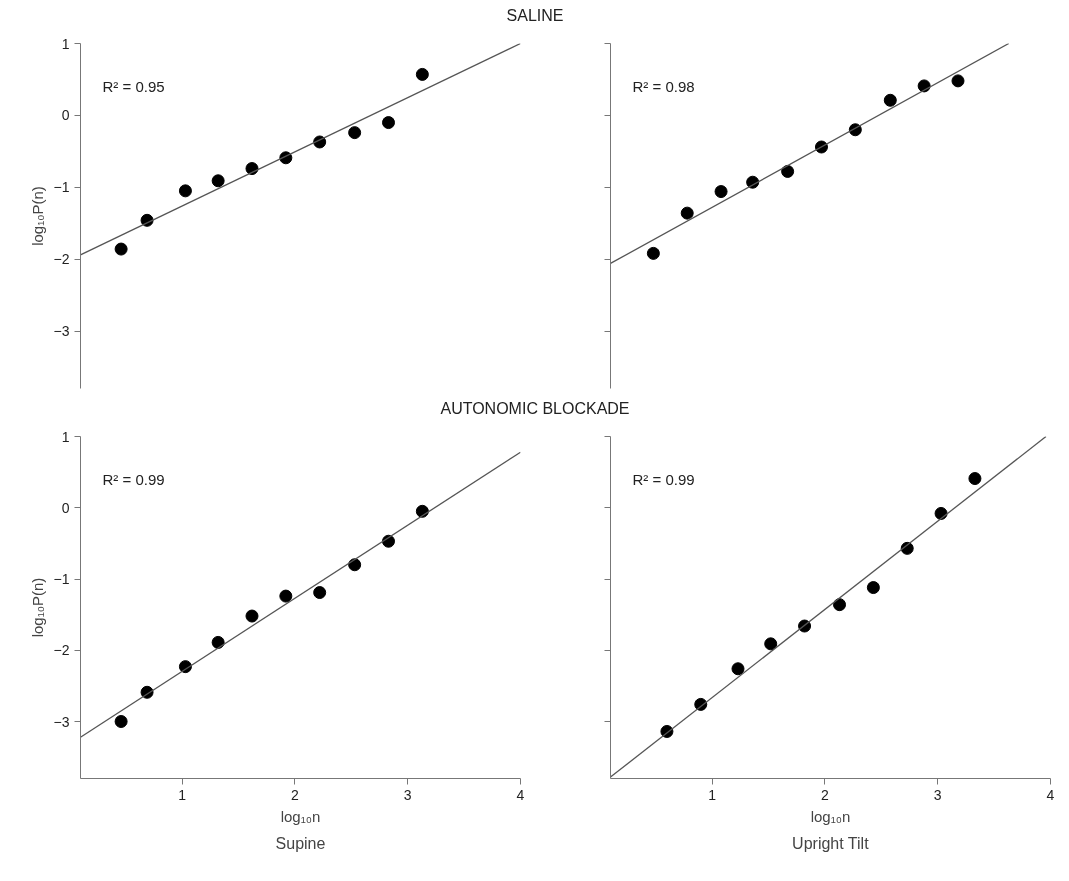  What do you see at coordinates (831, 843) in the screenshot?
I see `text: Upright Tilt` at bounding box center [831, 843].